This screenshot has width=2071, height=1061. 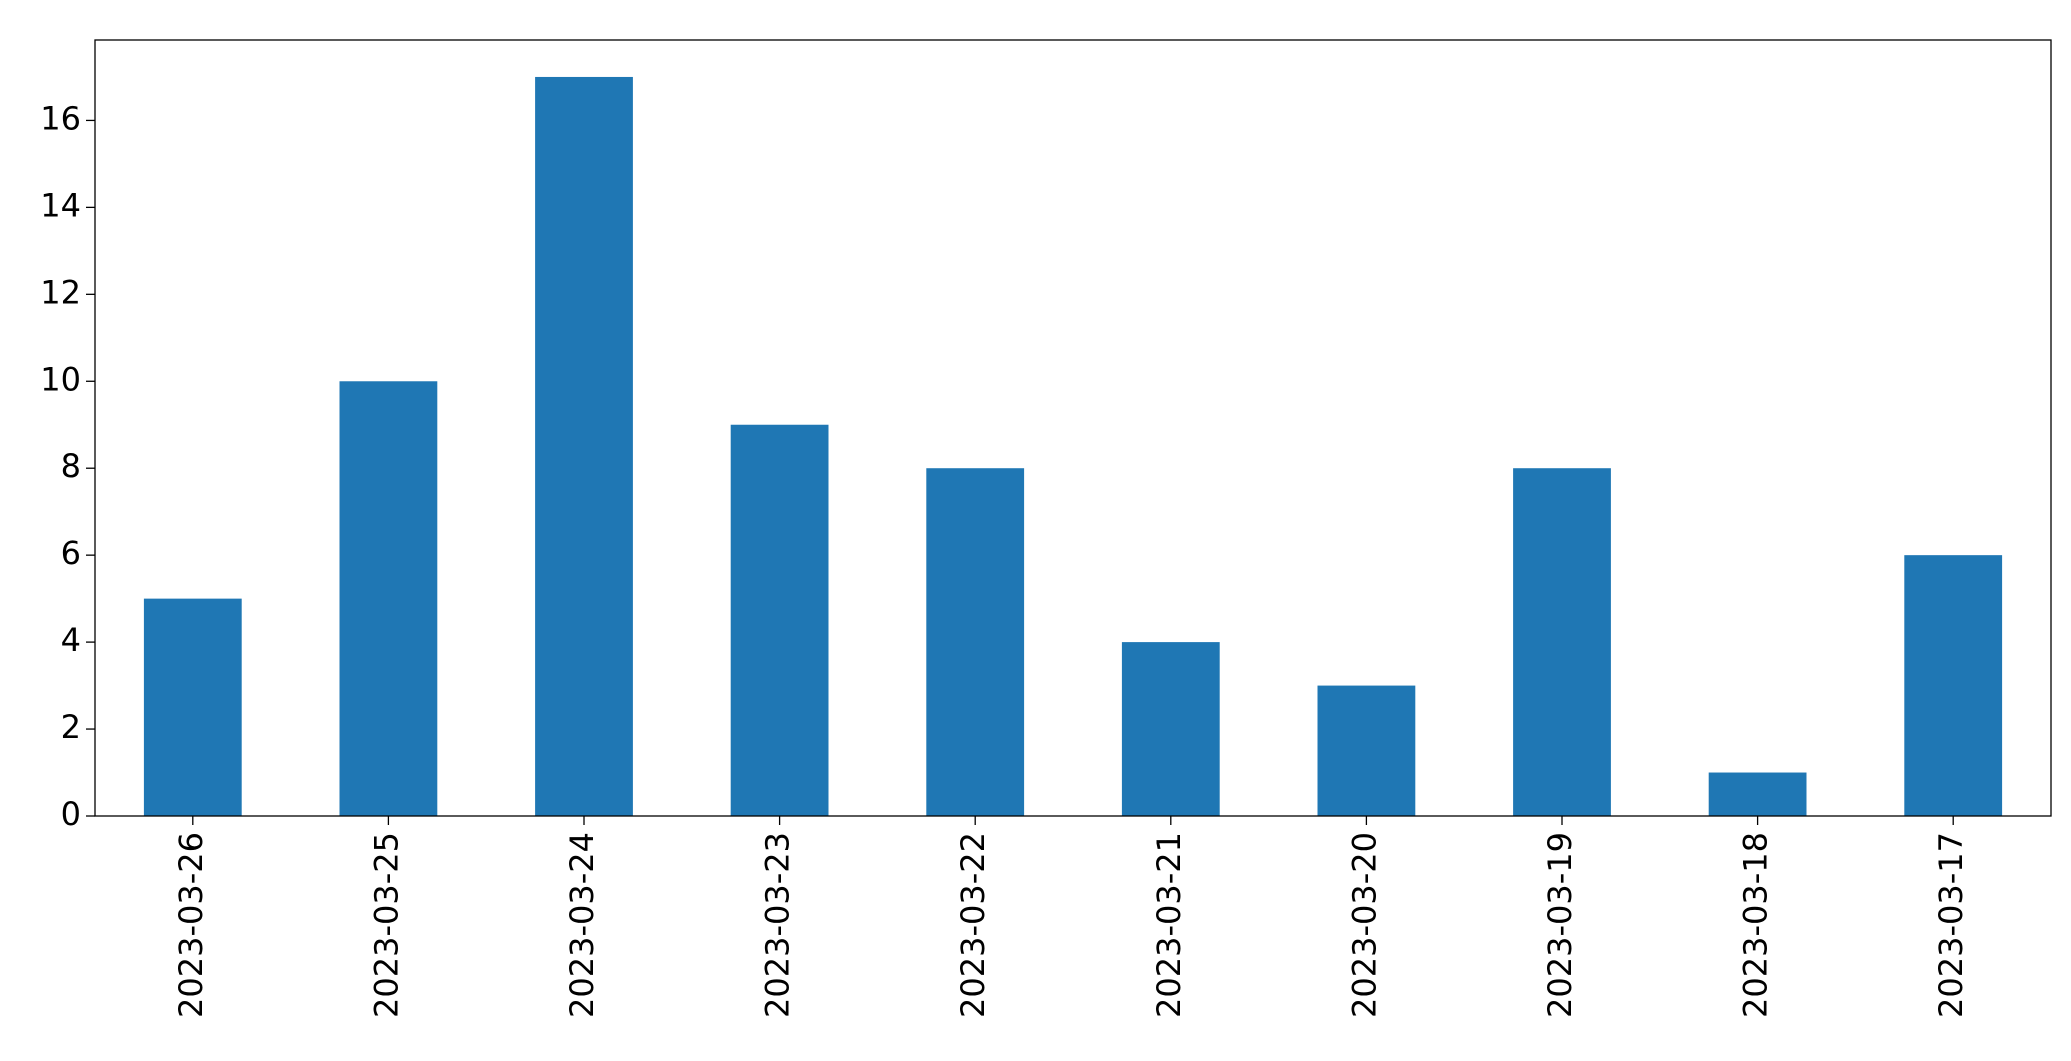 What do you see at coordinates (71, 727) in the screenshot?
I see `y-tick-label: 2` at bounding box center [71, 727].